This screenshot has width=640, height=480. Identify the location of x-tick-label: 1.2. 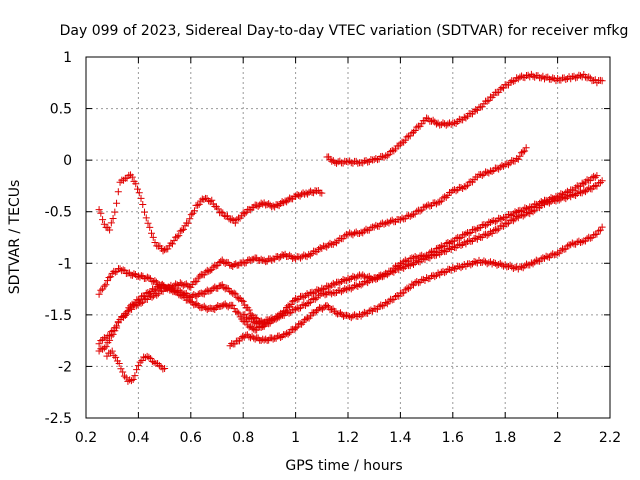
(348, 438).